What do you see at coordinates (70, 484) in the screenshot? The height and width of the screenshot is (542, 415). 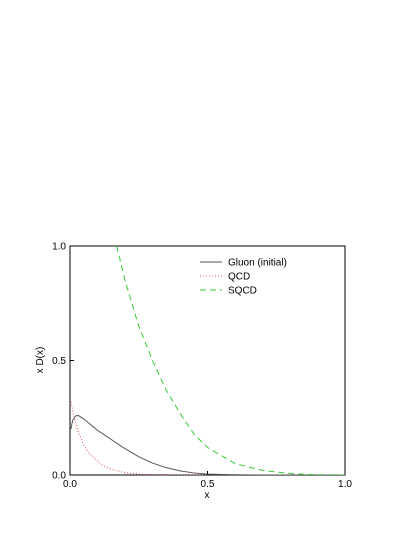 I see `x-tick-label: 0.0` at bounding box center [70, 484].